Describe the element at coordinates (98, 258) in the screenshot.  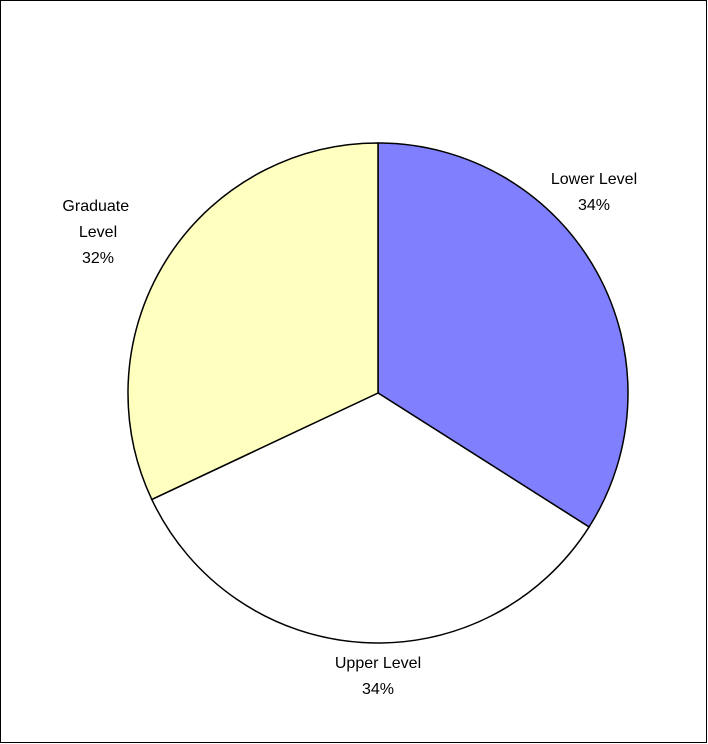
I see `slice-value-label: 32%` at that location.